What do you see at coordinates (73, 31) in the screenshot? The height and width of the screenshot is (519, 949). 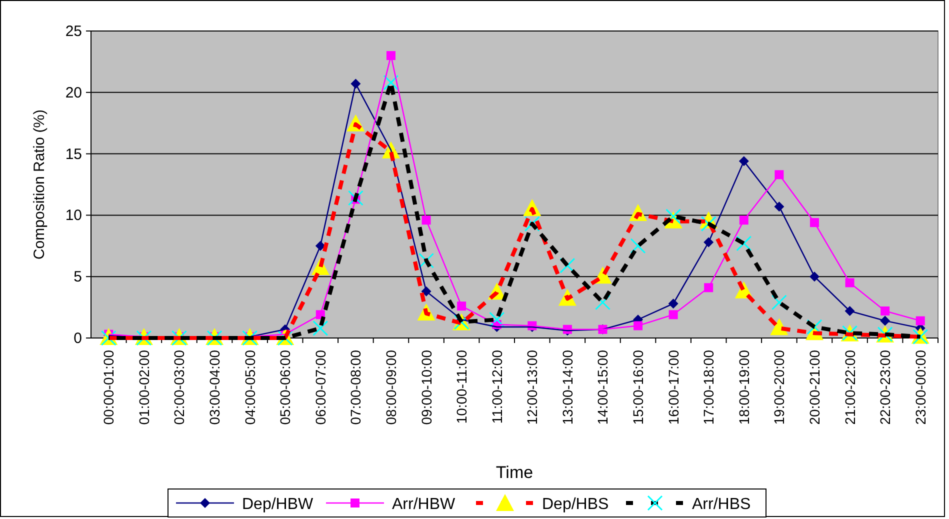 I see `y-tick-label: 25` at bounding box center [73, 31].